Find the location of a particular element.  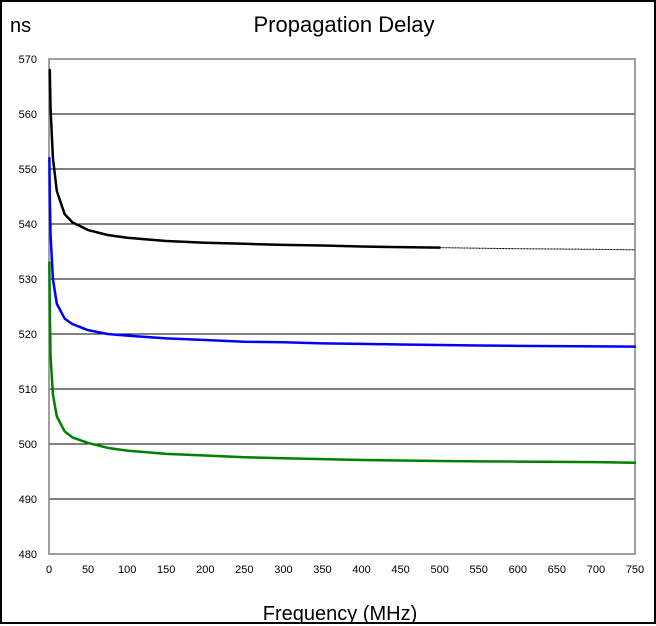

x-tick-label: 0 is located at coordinates (49, 570).